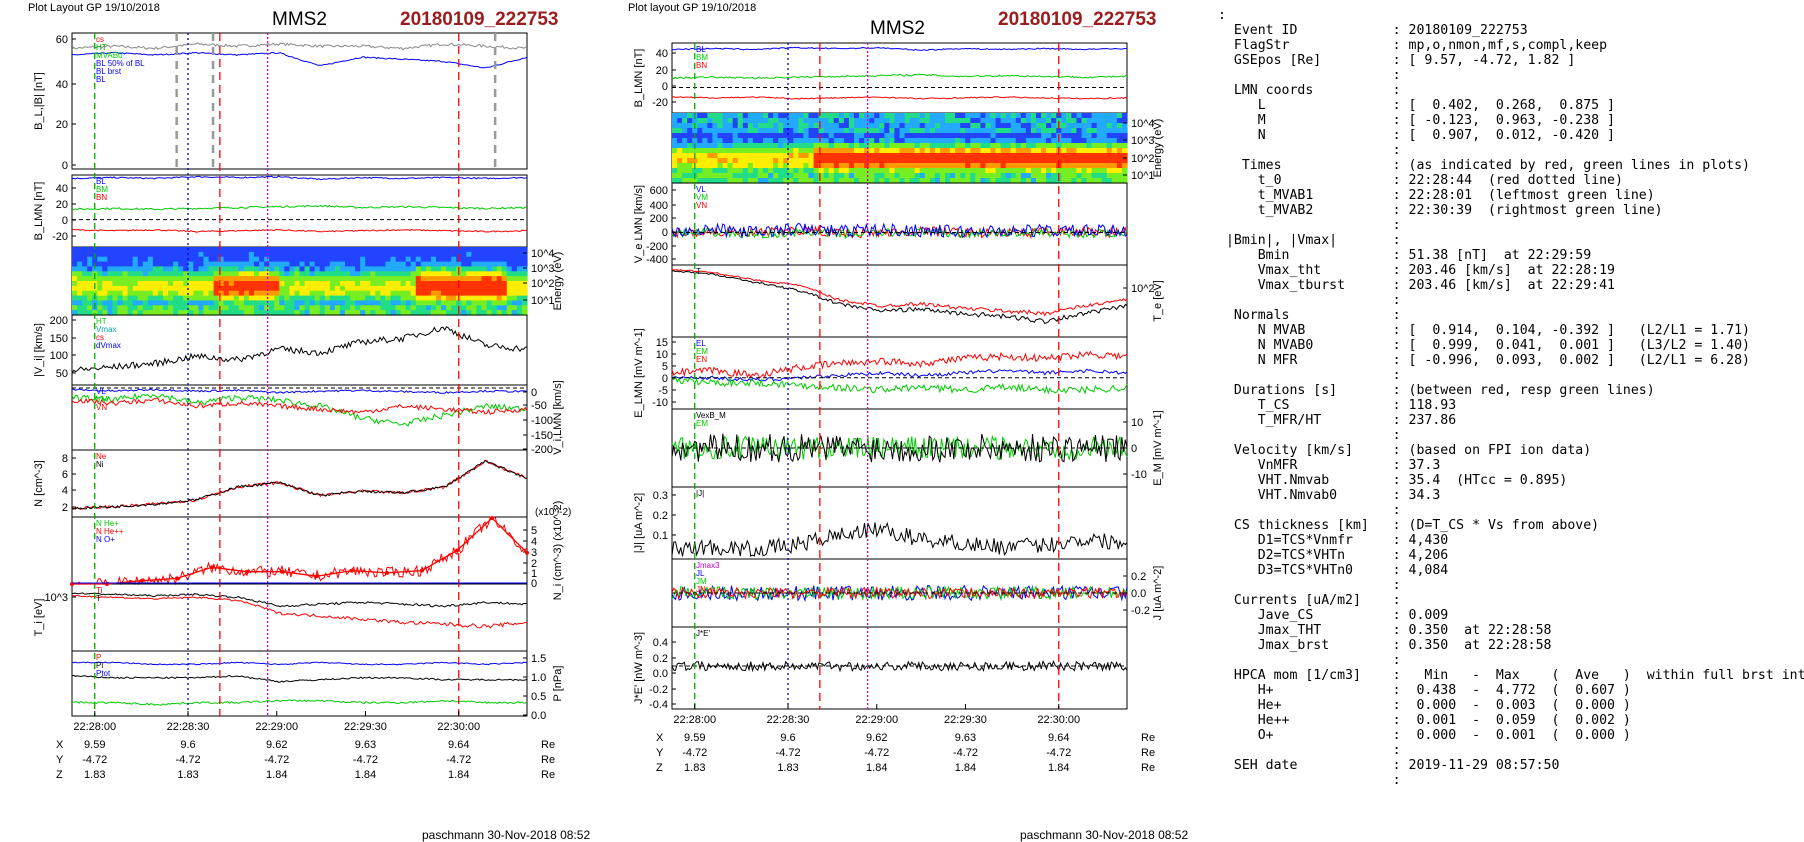 The width and height of the screenshot is (1804, 842). What do you see at coordinates (101, 47) in the screenshot?
I see `legend-entry: HT` at bounding box center [101, 47].